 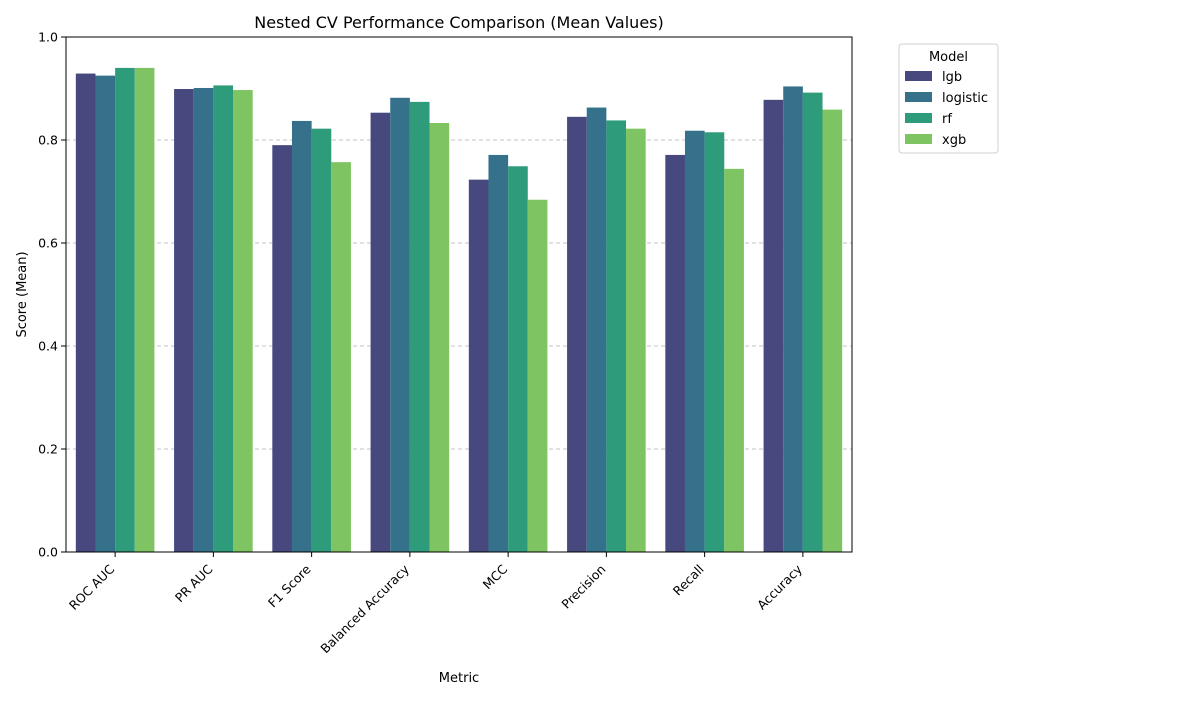 I want to click on legend-label-xgb: xgb, so click(x=954, y=140).